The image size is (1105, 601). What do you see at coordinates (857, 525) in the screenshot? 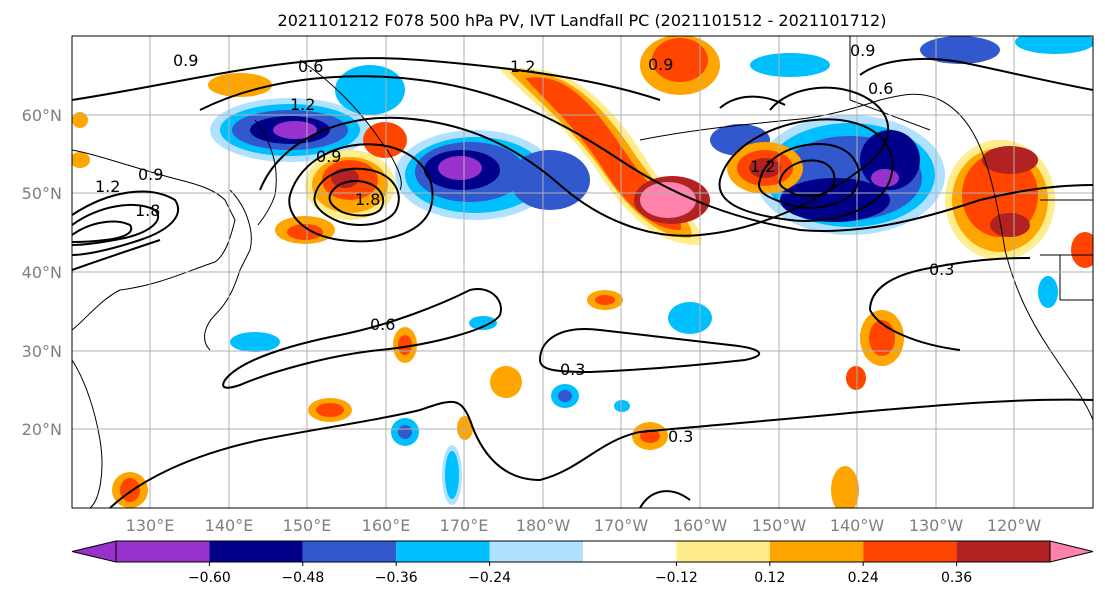
I see `lon-label: 140°W` at bounding box center [857, 525].